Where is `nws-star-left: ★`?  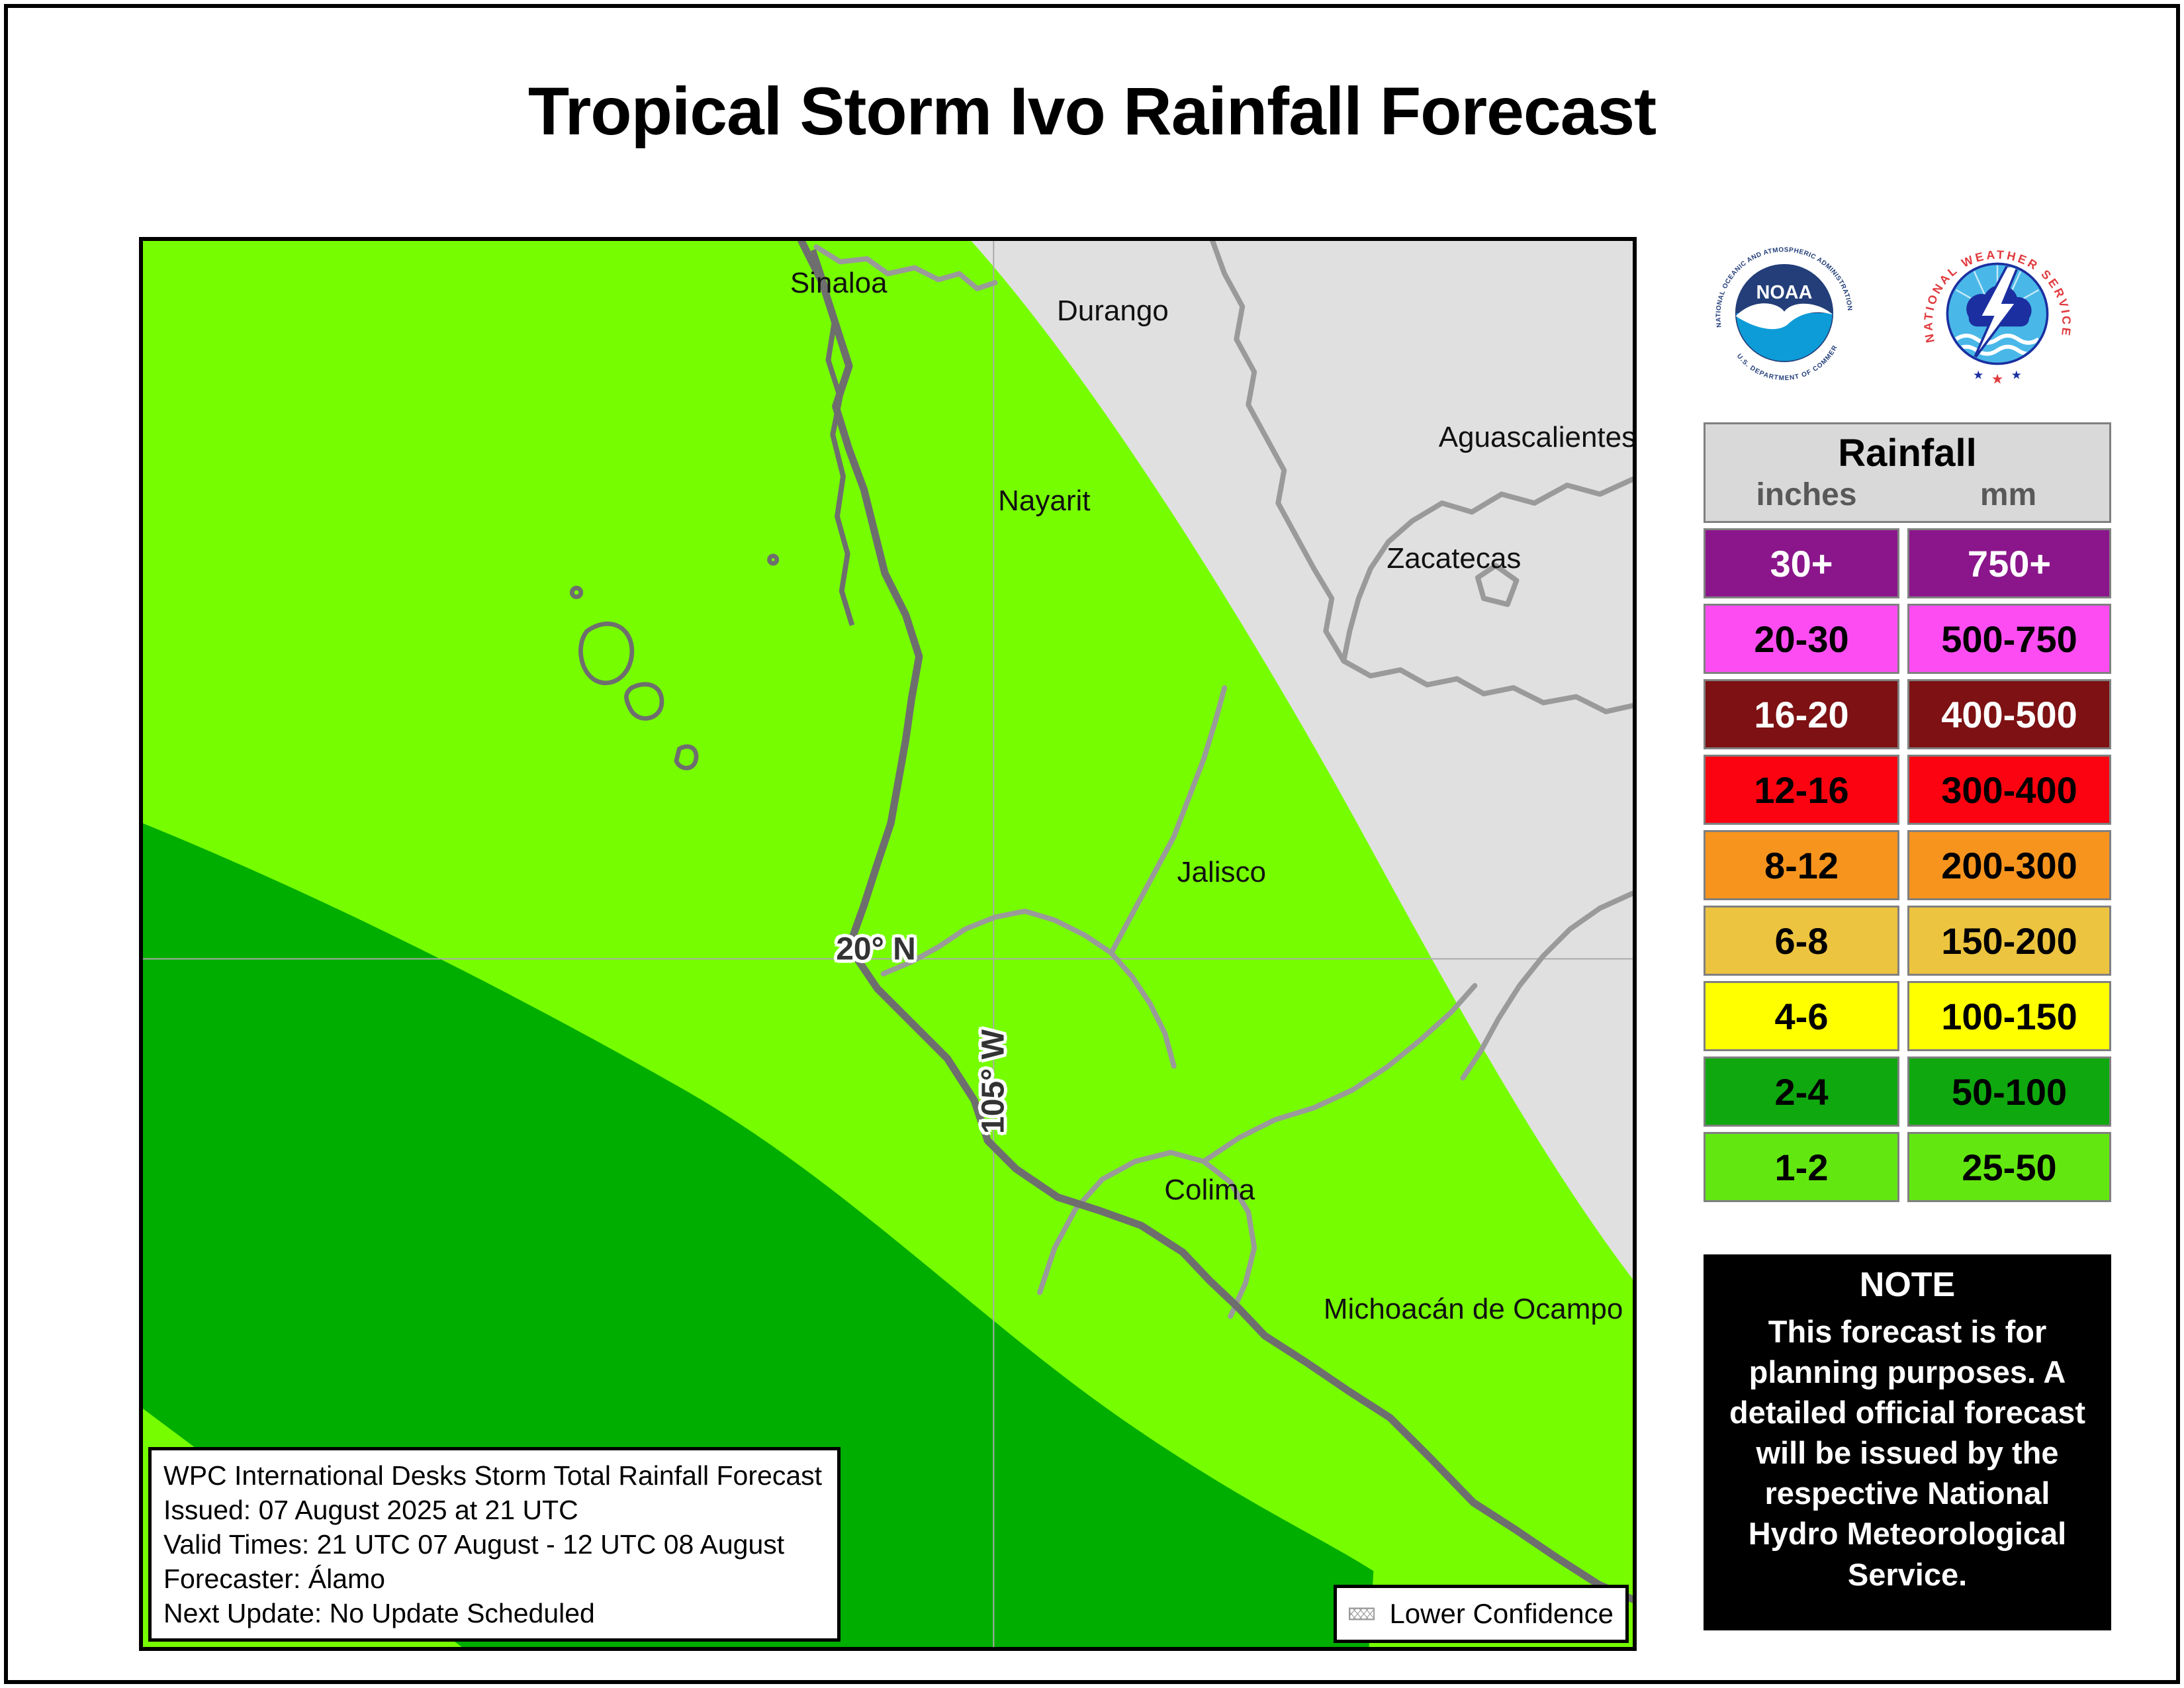
nws-star-left: ★ is located at coordinates (1978, 374).